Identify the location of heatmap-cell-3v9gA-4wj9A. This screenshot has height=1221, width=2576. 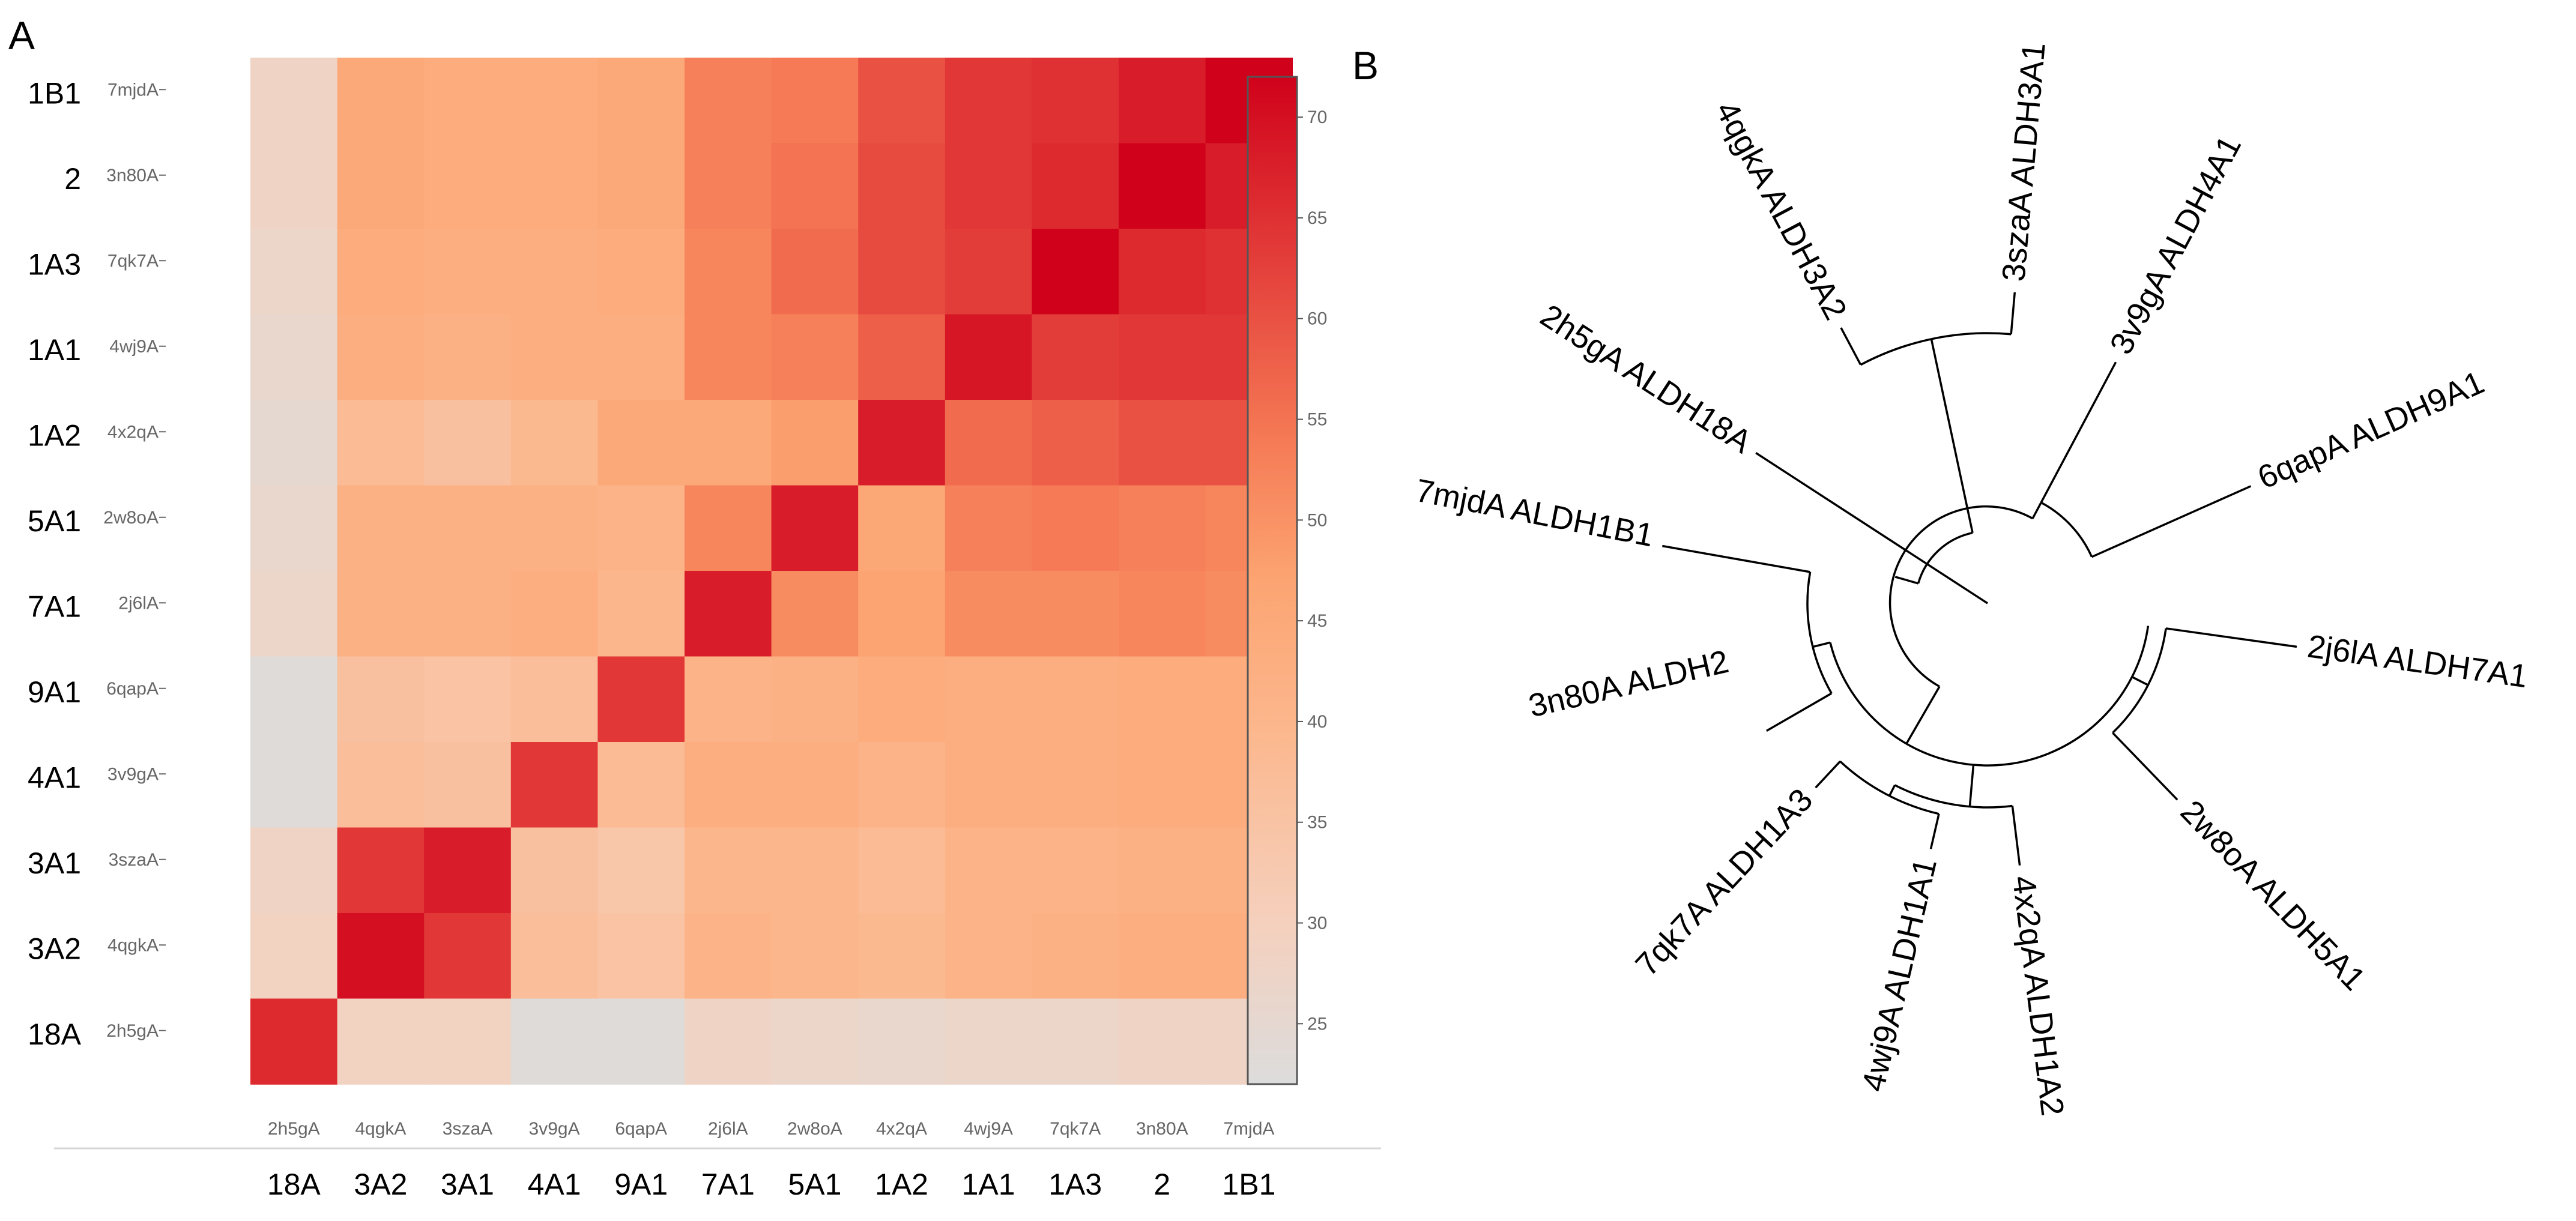
(989, 785).